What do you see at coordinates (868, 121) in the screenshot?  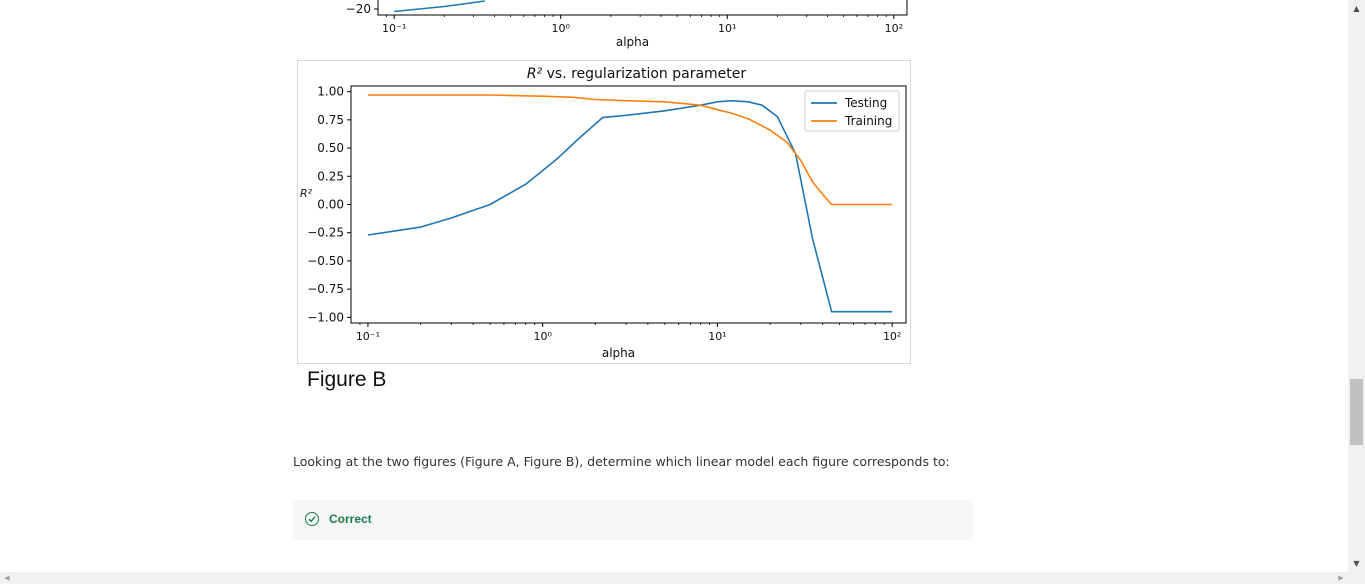 I see `figure-b-legend-label-training: Training` at bounding box center [868, 121].